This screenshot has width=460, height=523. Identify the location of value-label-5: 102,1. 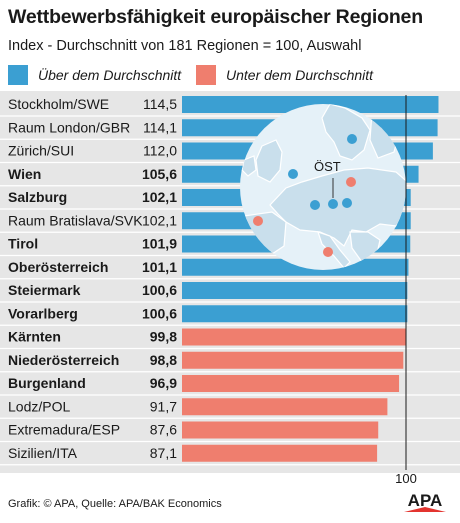
(159, 220).